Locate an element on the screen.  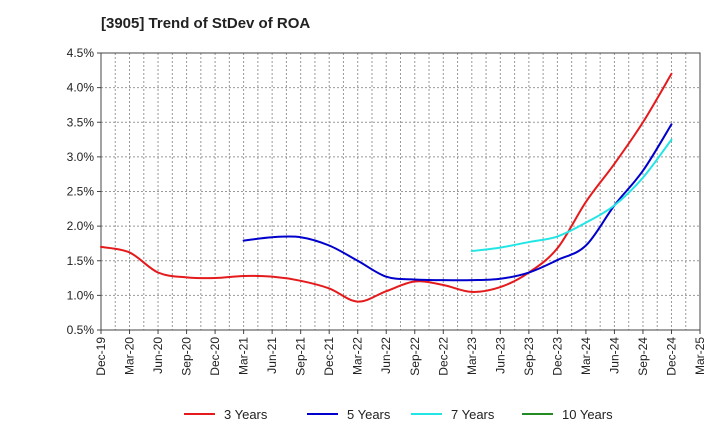
y-tick-label: 2.5% is located at coordinates (81, 192).